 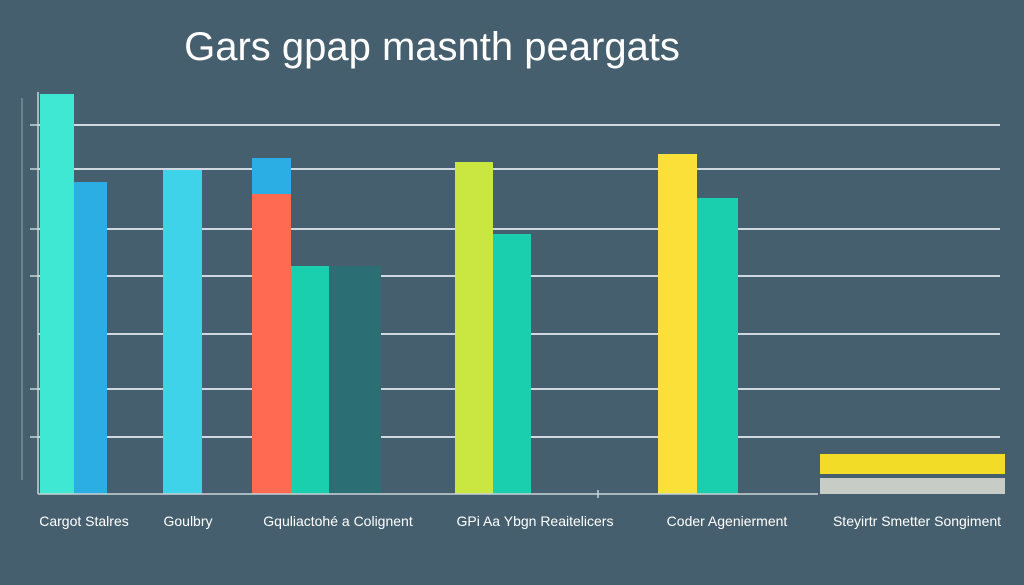 What do you see at coordinates (432, 47) in the screenshot?
I see `chart-title: Gars gpap masnth peargats` at bounding box center [432, 47].